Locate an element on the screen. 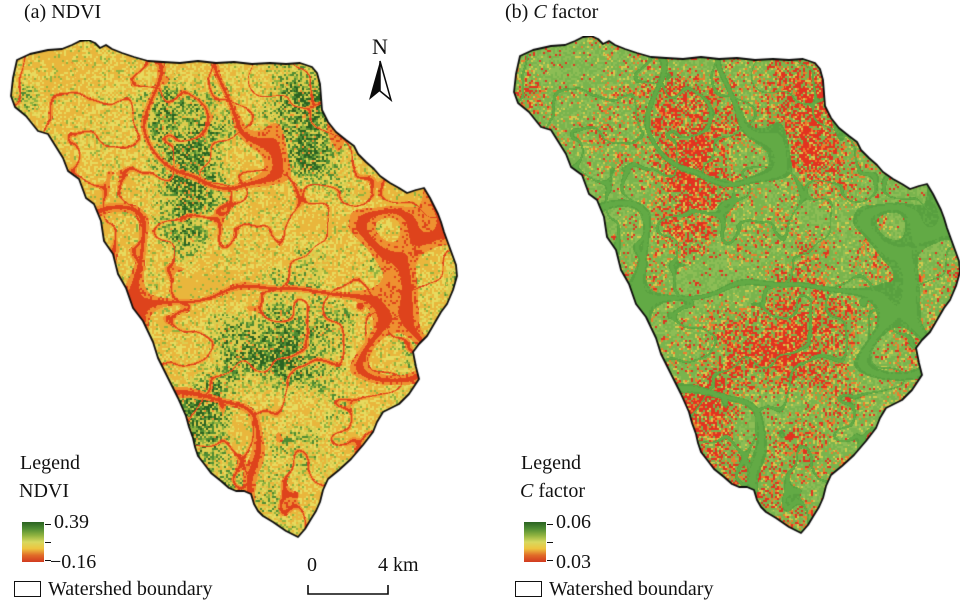 The image size is (960, 606). ramp-max-label: 0.06 is located at coordinates (573, 522).